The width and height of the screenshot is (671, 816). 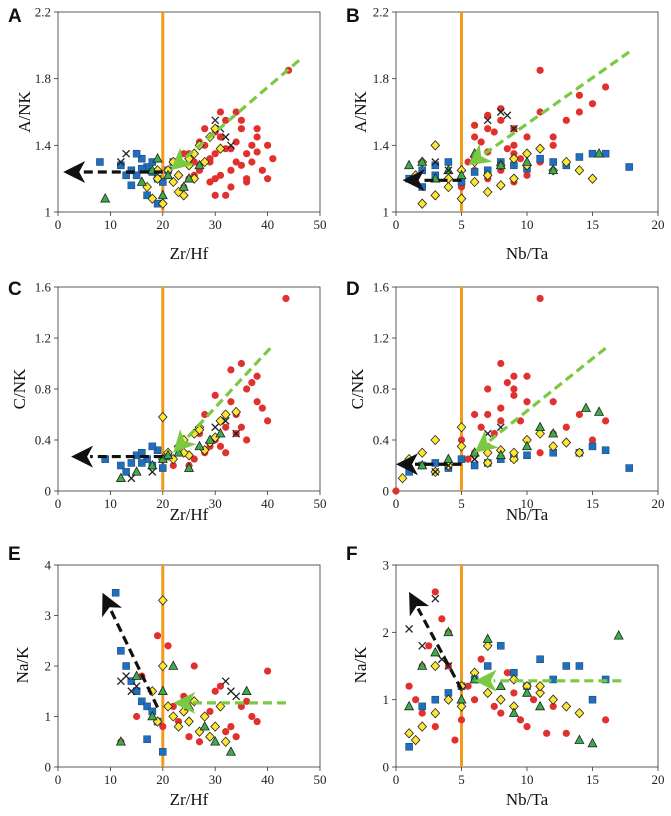 I want to click on panel-label-f: F, so click(x=352, y=554).